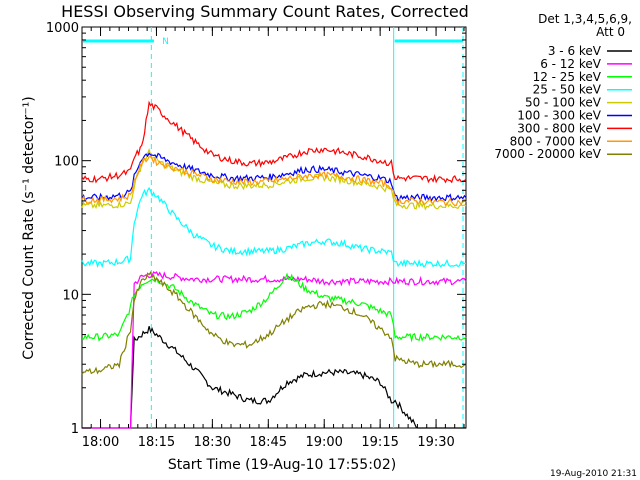  I want to click on annotations: N, so click(165, 42).